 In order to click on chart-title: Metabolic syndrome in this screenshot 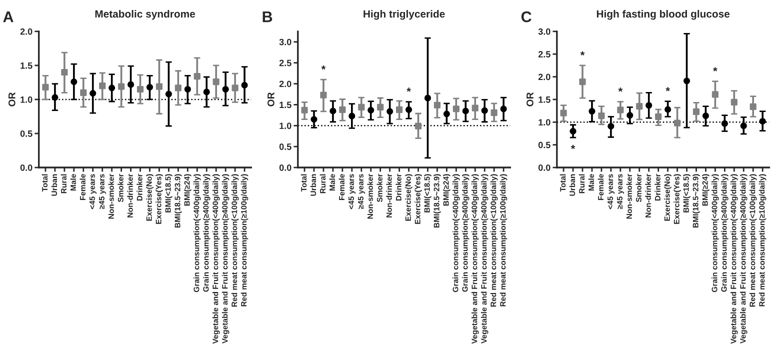, I will do `click(145, 15)`.